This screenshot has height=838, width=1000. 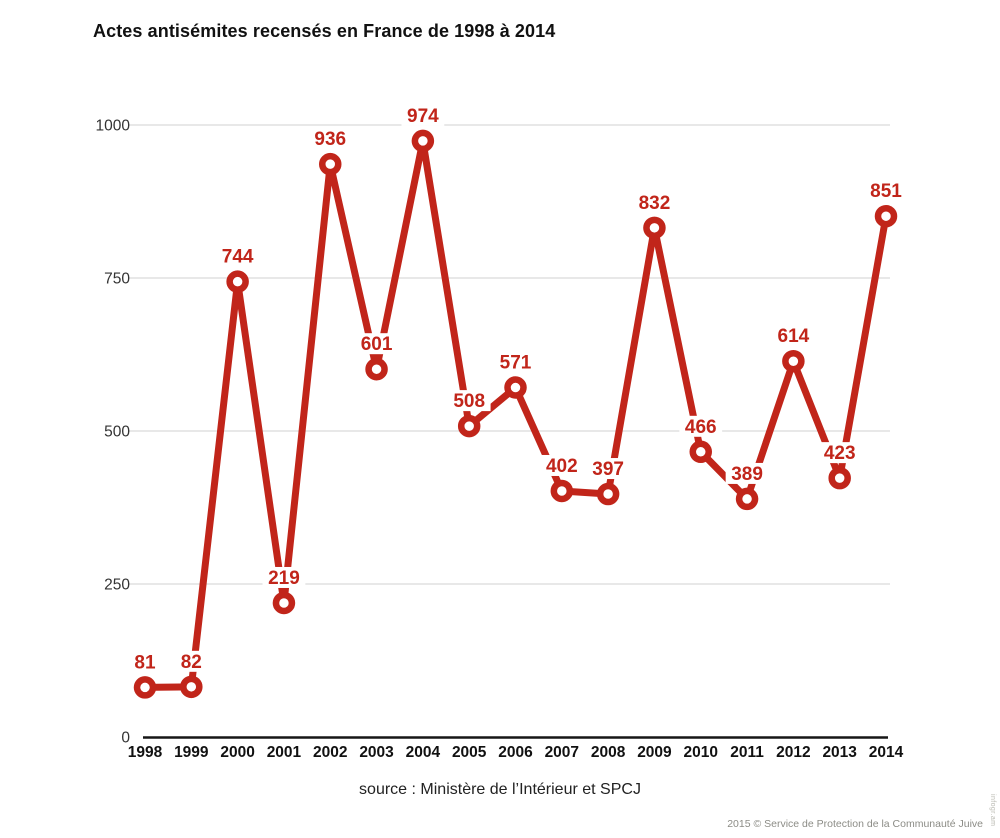 What do you see at coordinates (113, 126) in the screenshot?
I see `y-tick-label: 1000` at bounding box center [113, 126].